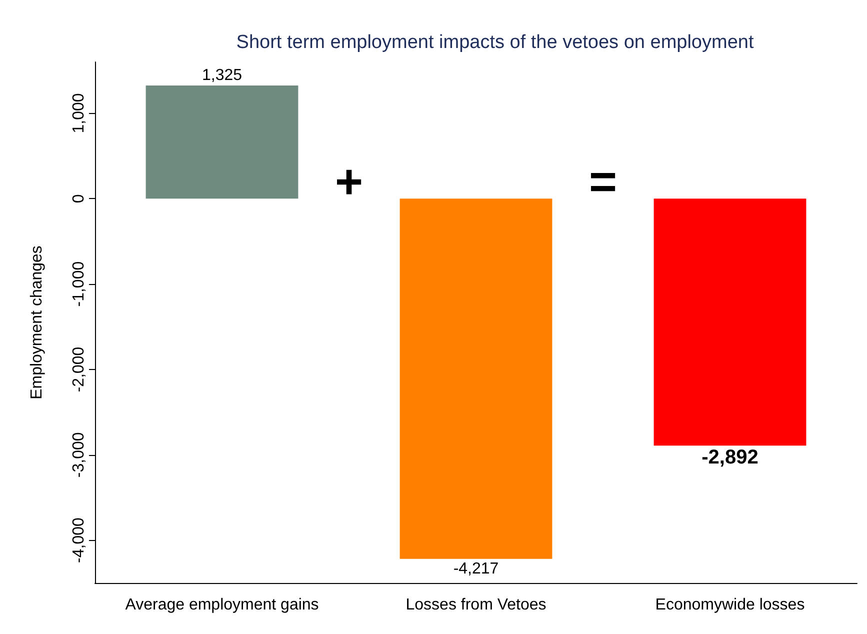 This screenshot has height=634, width=867. I want to click on data-label: 1,325, so click(222, 75).